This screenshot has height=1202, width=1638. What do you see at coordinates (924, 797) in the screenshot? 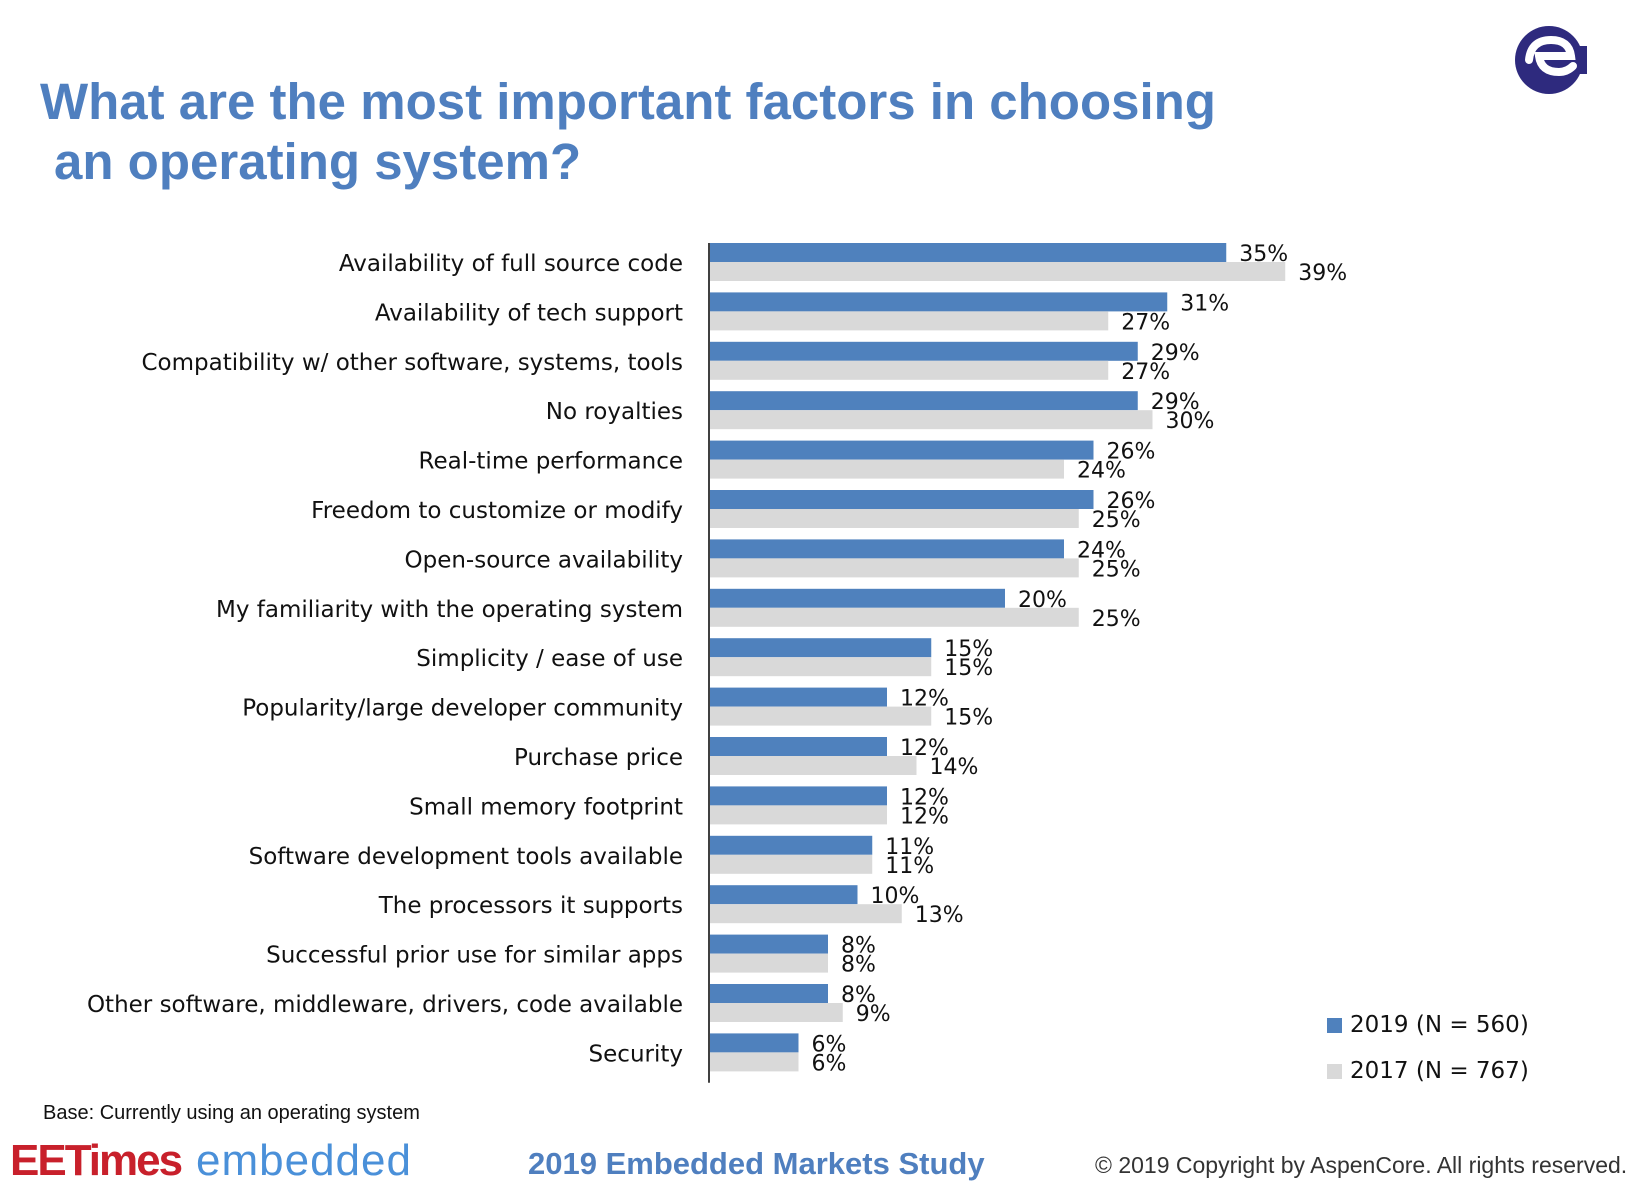
I see `value-label-2019: 12%` at bounding box center [924, 797].